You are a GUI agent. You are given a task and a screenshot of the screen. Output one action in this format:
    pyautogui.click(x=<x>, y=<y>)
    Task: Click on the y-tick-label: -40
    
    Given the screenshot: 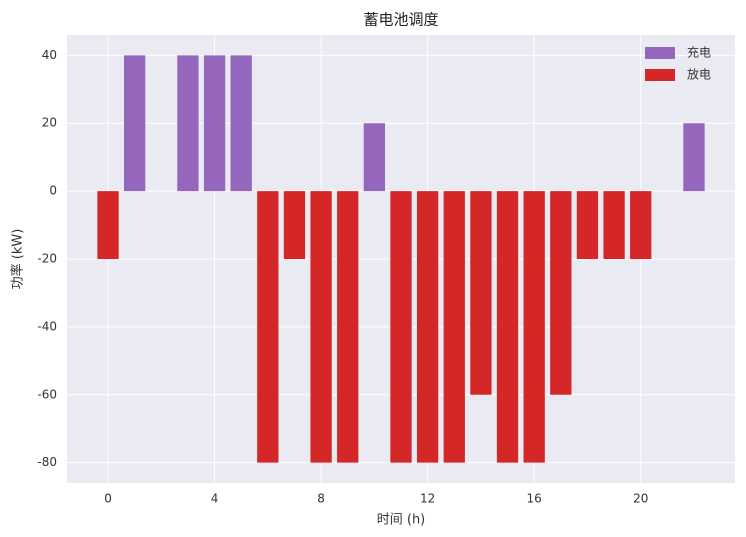 What is the action you would take?
    pyautogui.click(x=47, y=326)
    